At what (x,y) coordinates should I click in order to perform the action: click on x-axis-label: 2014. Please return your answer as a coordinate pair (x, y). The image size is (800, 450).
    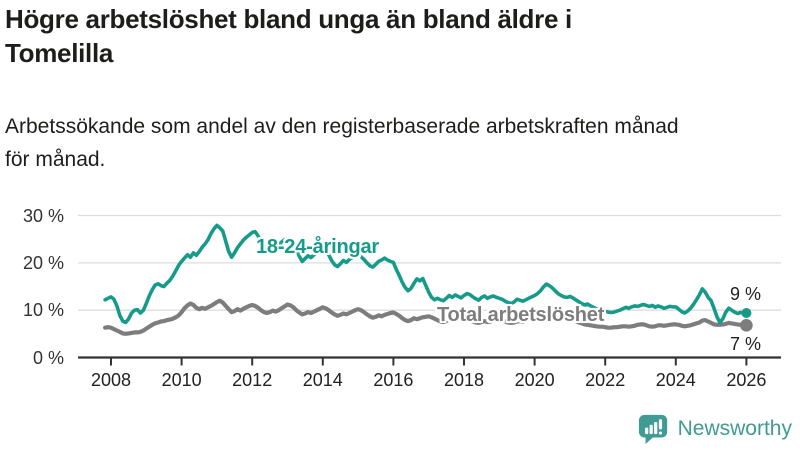
    Looking at the image, I should click on (322, 379).